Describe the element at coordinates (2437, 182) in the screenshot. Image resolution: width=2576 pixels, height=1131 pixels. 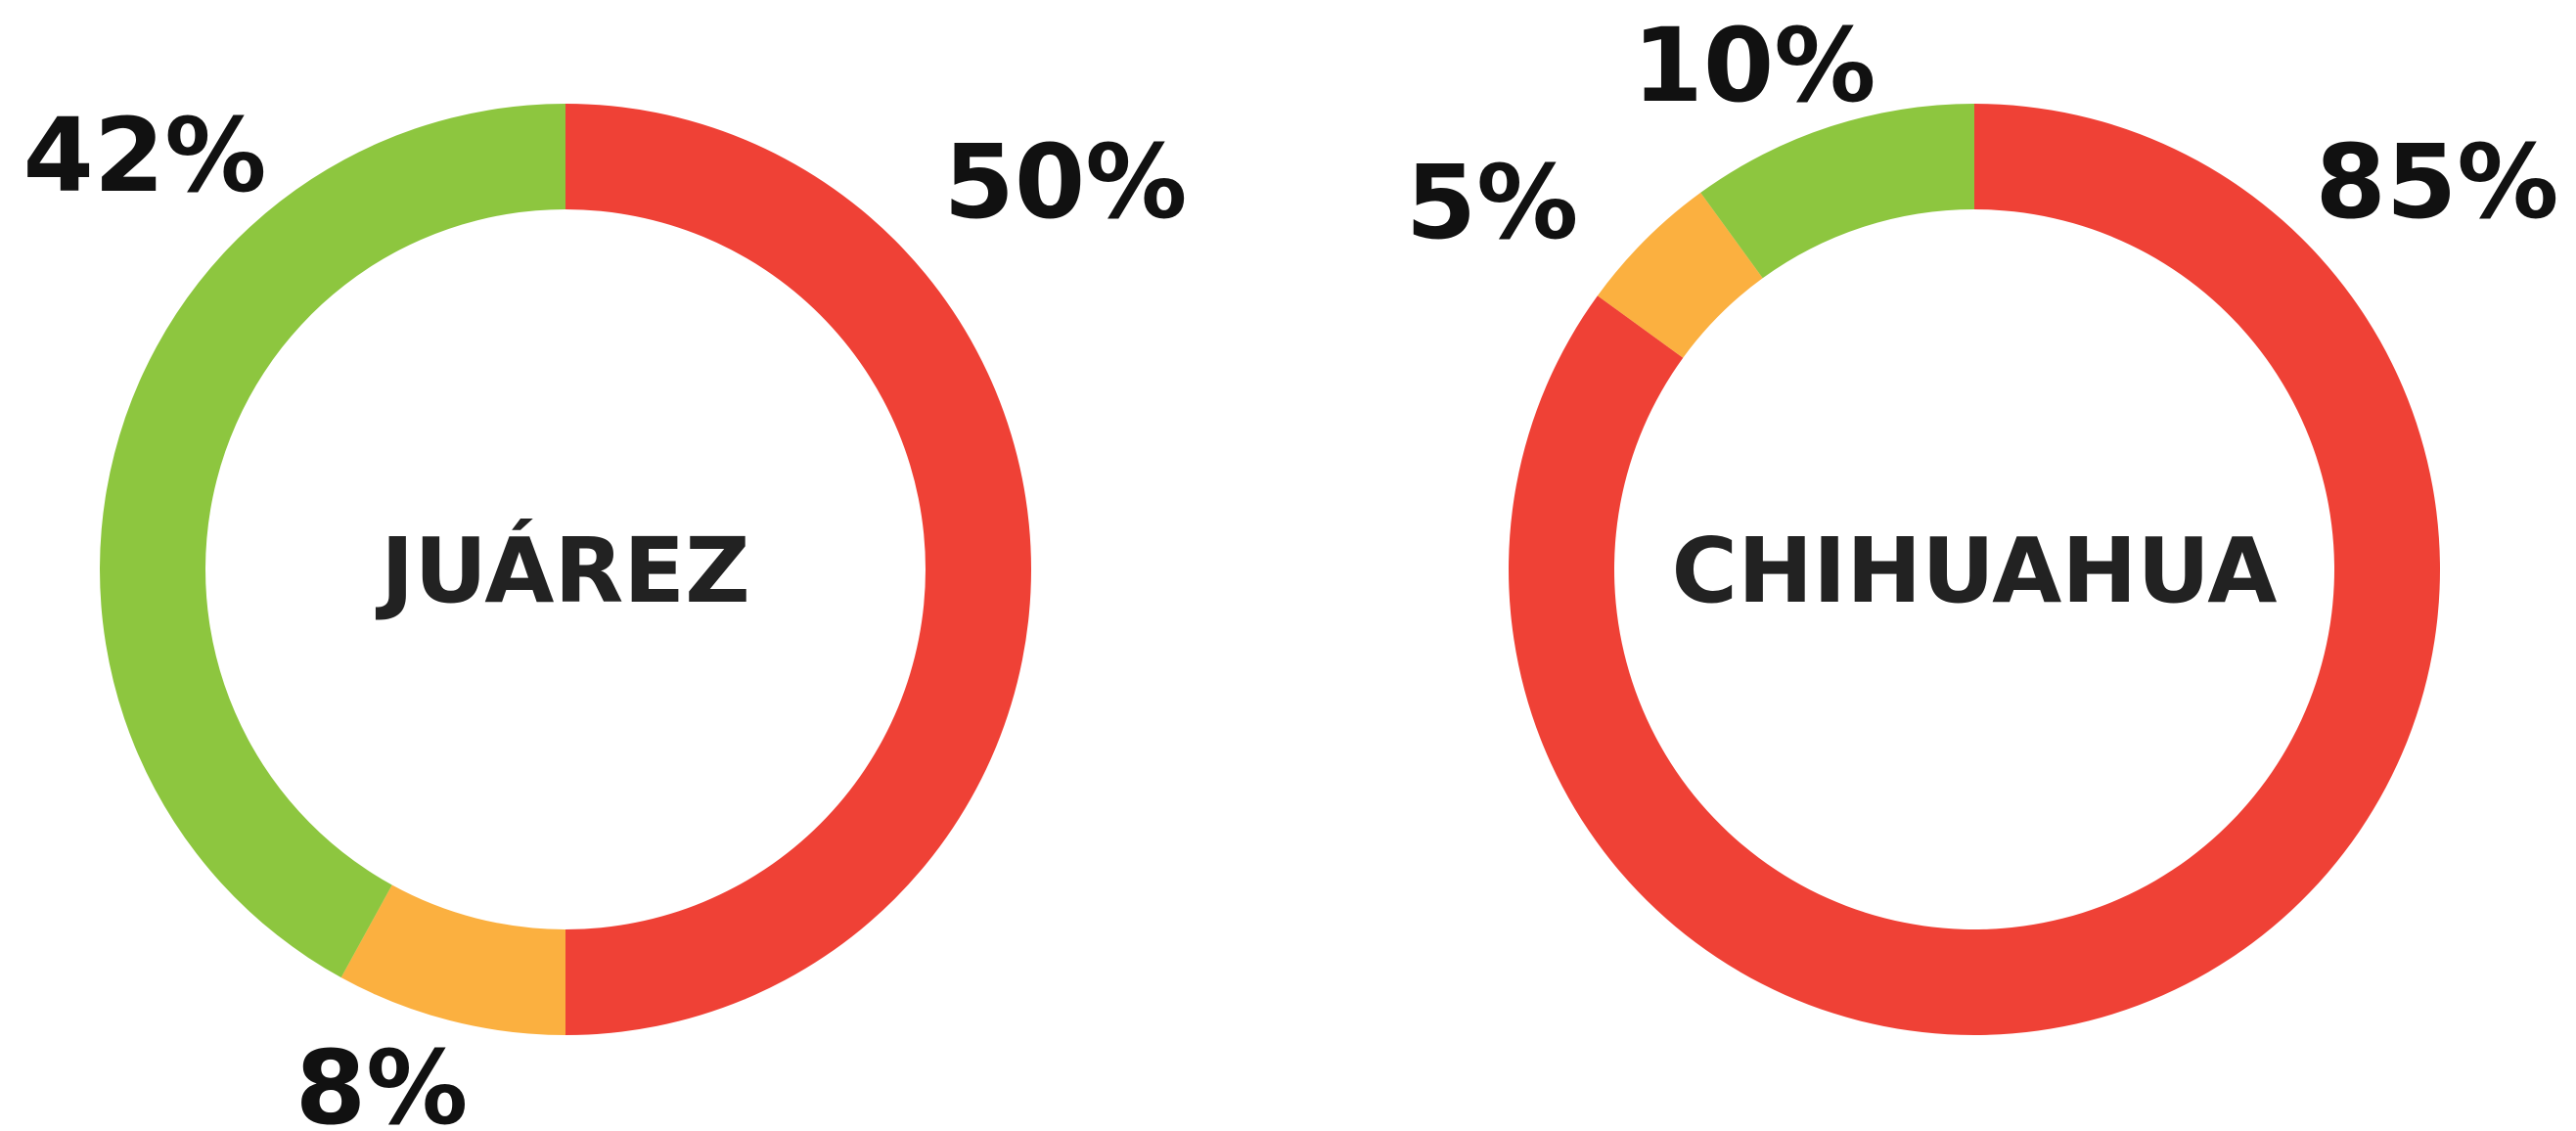
I see `chihuahua-slice-label-0: 85%` at that location.